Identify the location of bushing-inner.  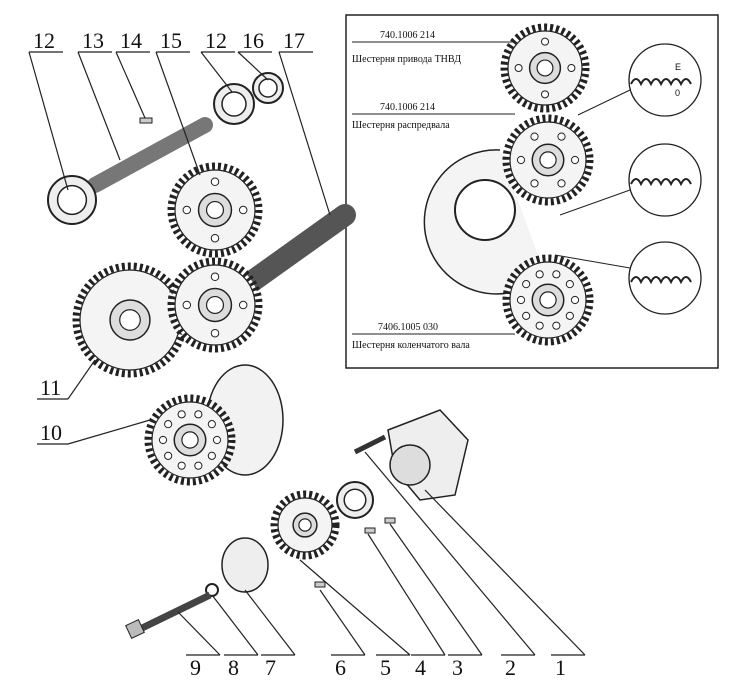
(355, 500).